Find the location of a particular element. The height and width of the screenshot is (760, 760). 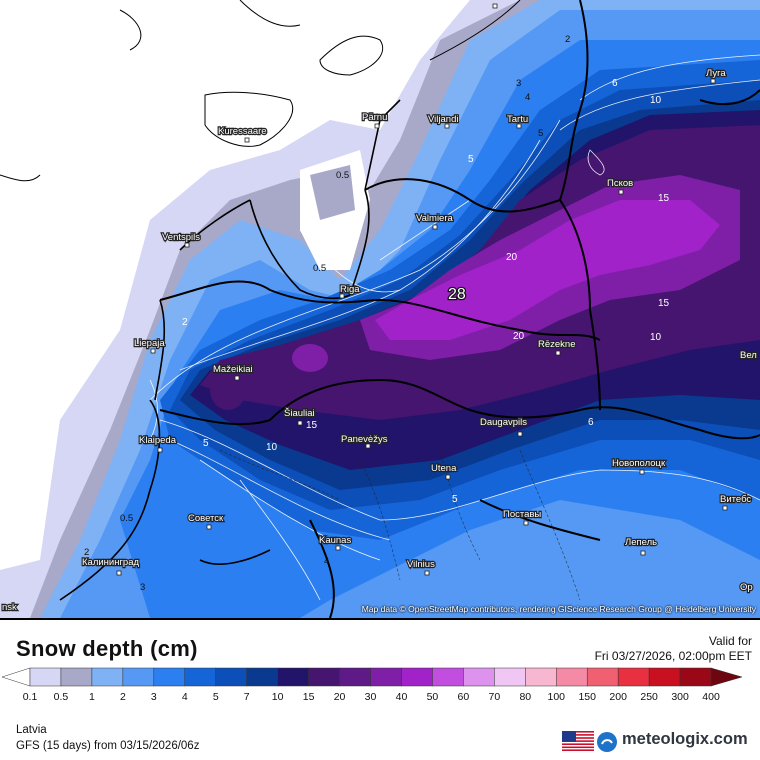

city-label: Daugavpils is located at coordinates (503, 422).